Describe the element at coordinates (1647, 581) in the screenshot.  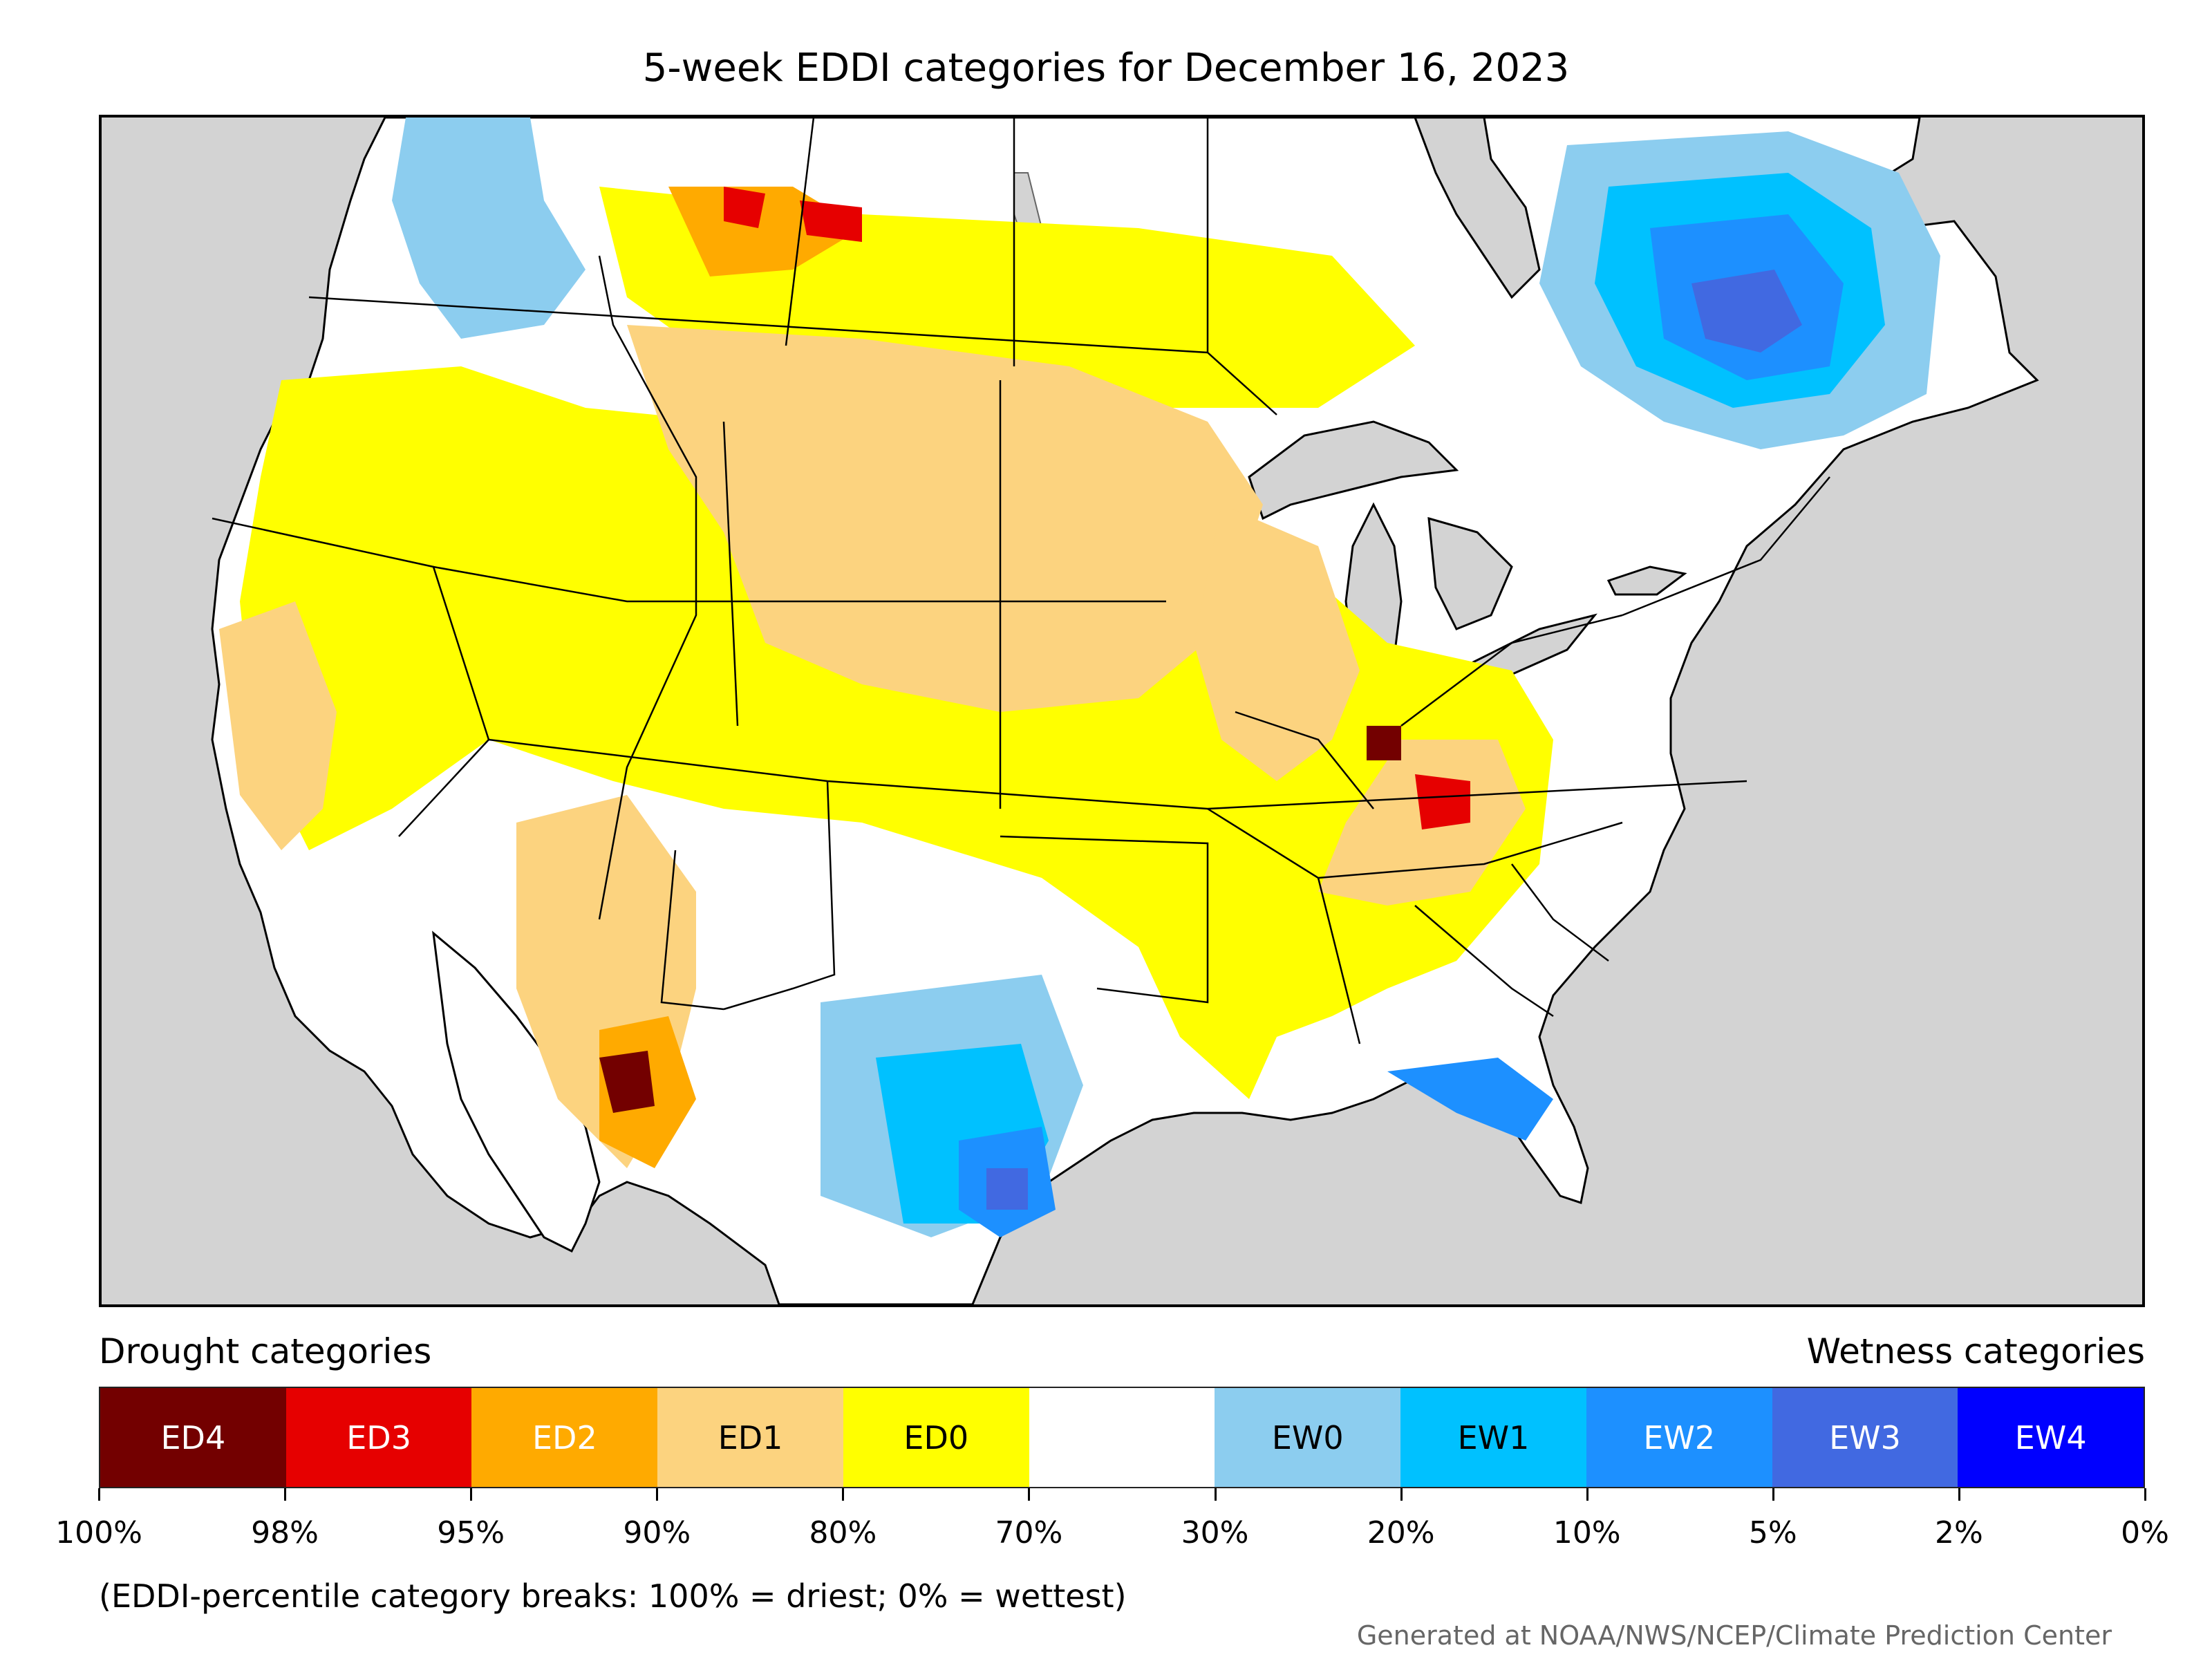
I see `lake-ontario` at that location.